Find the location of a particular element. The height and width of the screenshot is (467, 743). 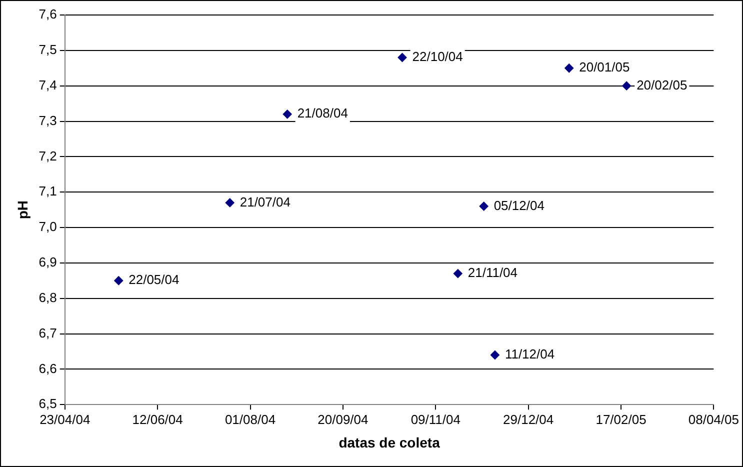

y-tick-label: 7,2 is located at coordinates (47, 156).